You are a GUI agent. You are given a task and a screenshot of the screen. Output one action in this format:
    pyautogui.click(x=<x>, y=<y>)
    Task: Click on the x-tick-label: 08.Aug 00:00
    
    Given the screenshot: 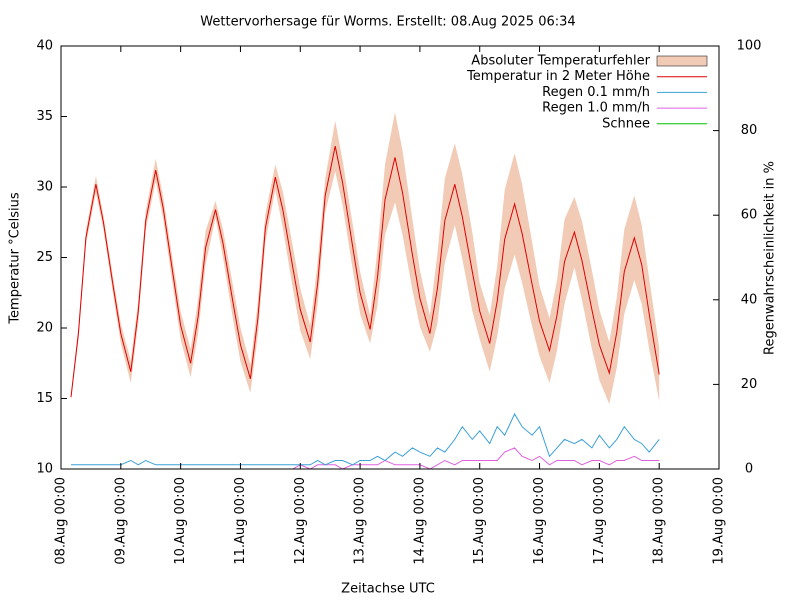 What is the action you would take?
    pyautogui.click(x=61, y=521)
    